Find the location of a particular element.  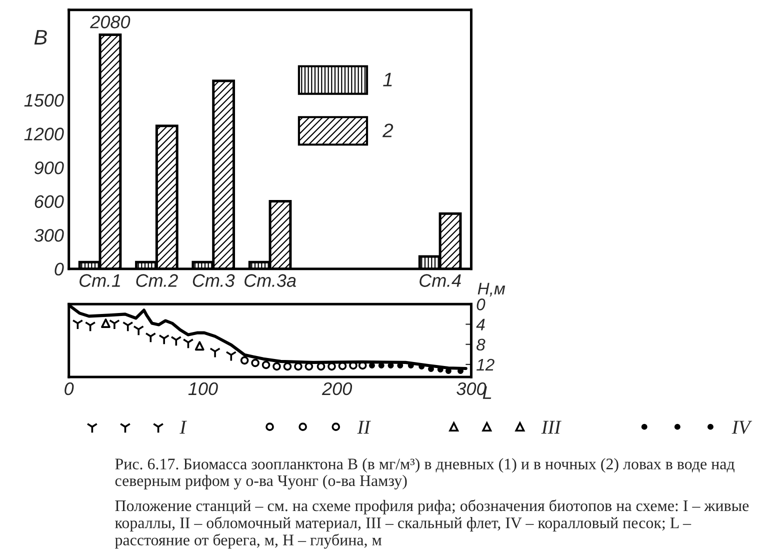

y-tick-label: 600 is located at coordinates (49, 201).